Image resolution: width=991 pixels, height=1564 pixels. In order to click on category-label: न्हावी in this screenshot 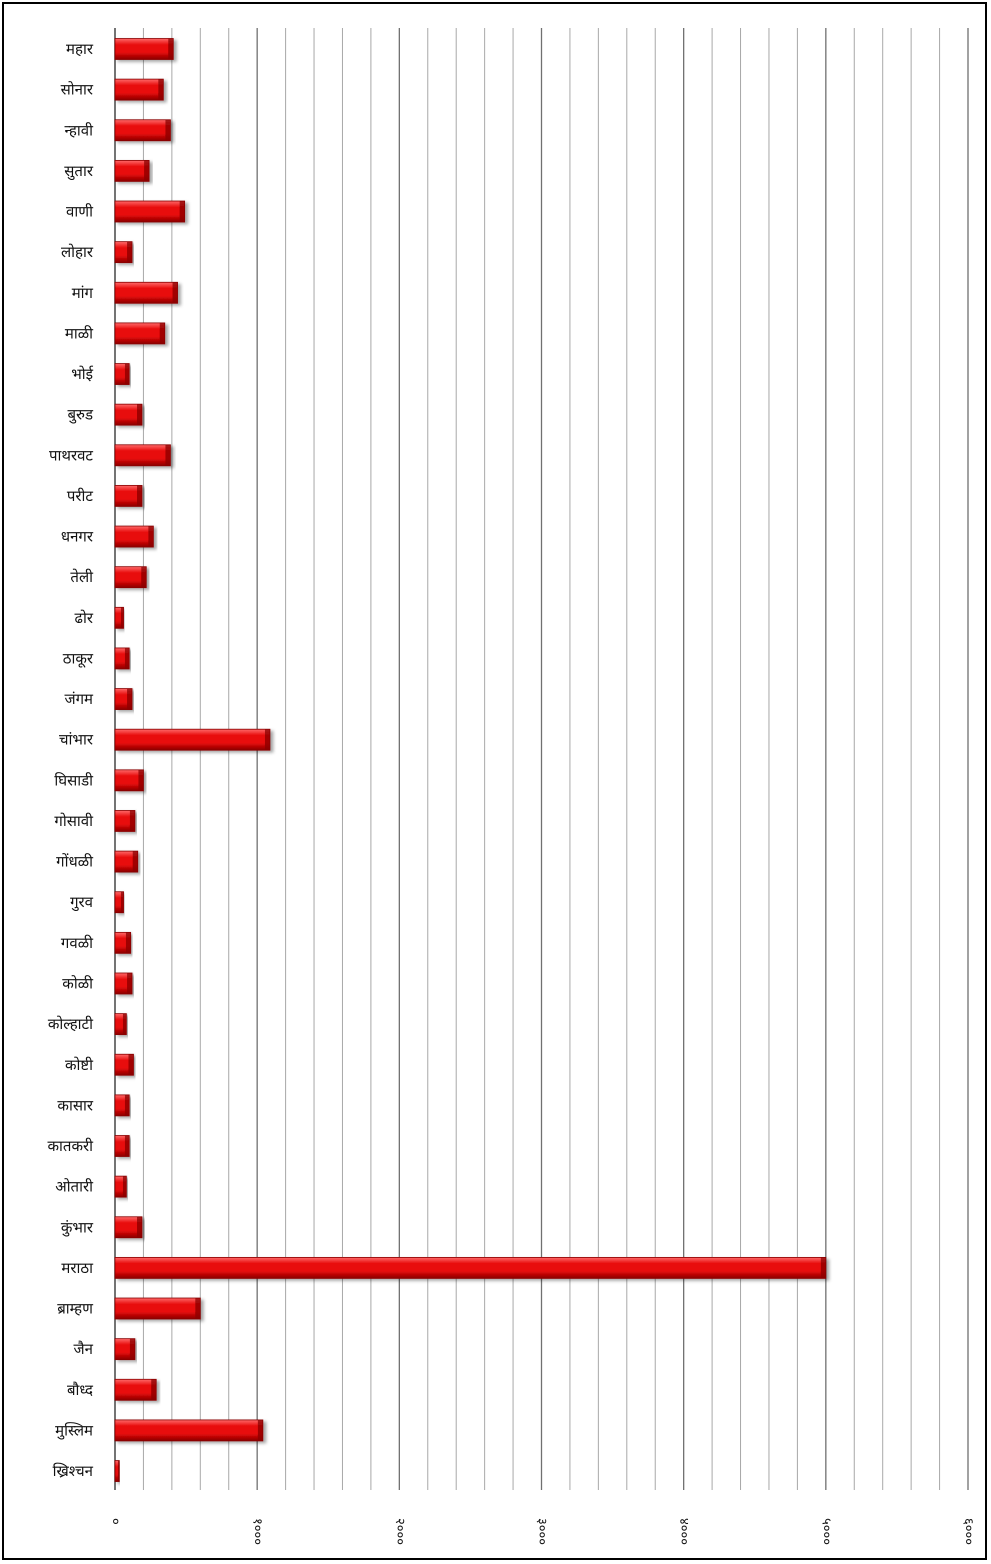, I will do `click(79, 130)`.